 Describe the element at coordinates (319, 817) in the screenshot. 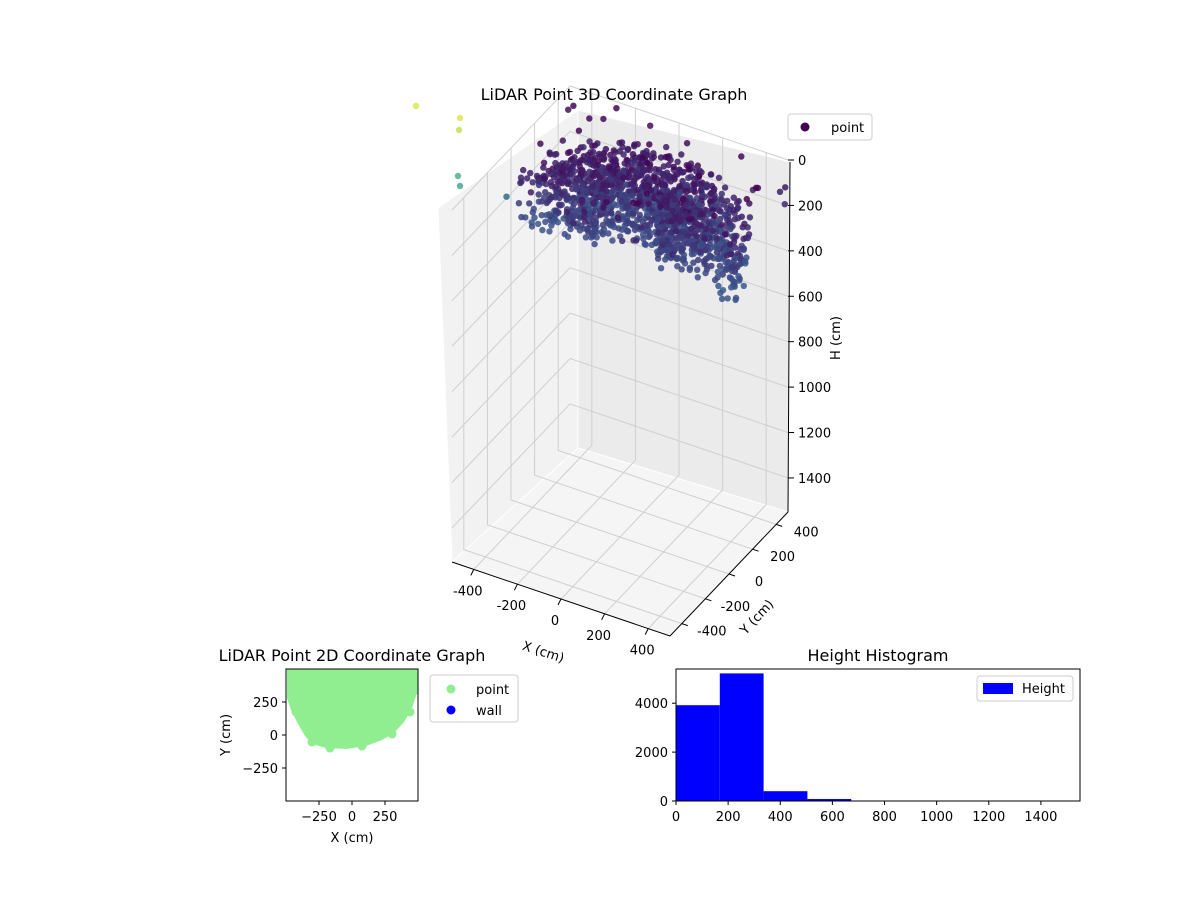

I see `x-tick-label-2d: −250` at that location.